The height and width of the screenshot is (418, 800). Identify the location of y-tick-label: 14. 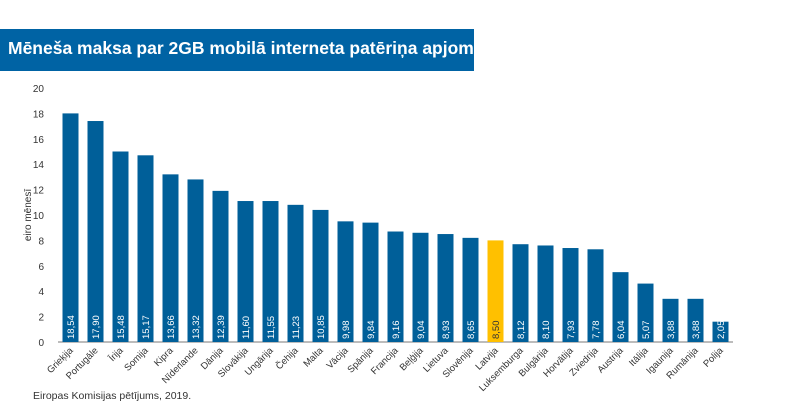
(39, 165).